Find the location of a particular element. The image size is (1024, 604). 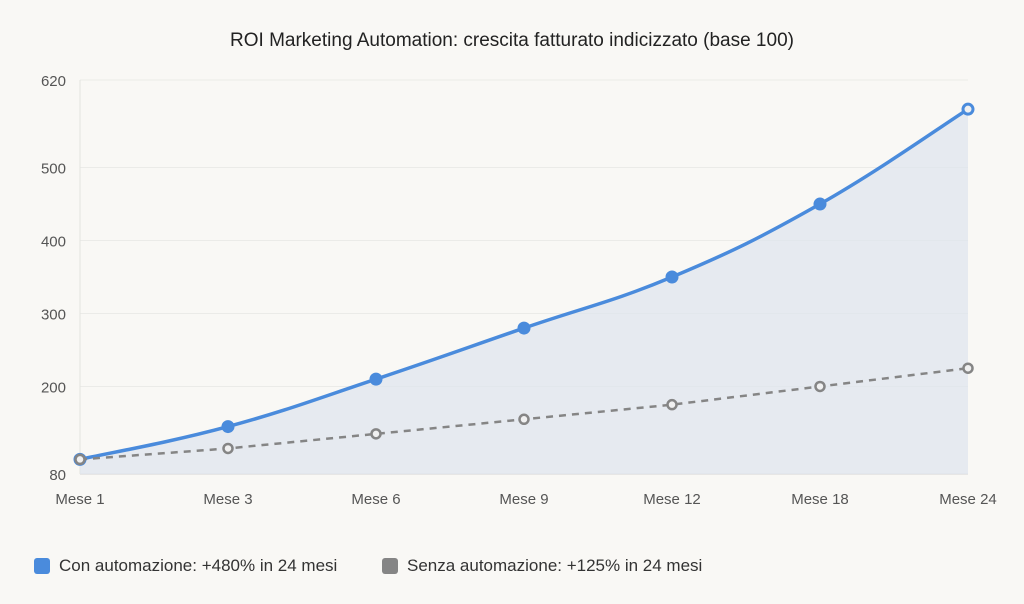

legend-label: Senza automazione: +125% in 24 mesi is located at coordinates (555, 565).